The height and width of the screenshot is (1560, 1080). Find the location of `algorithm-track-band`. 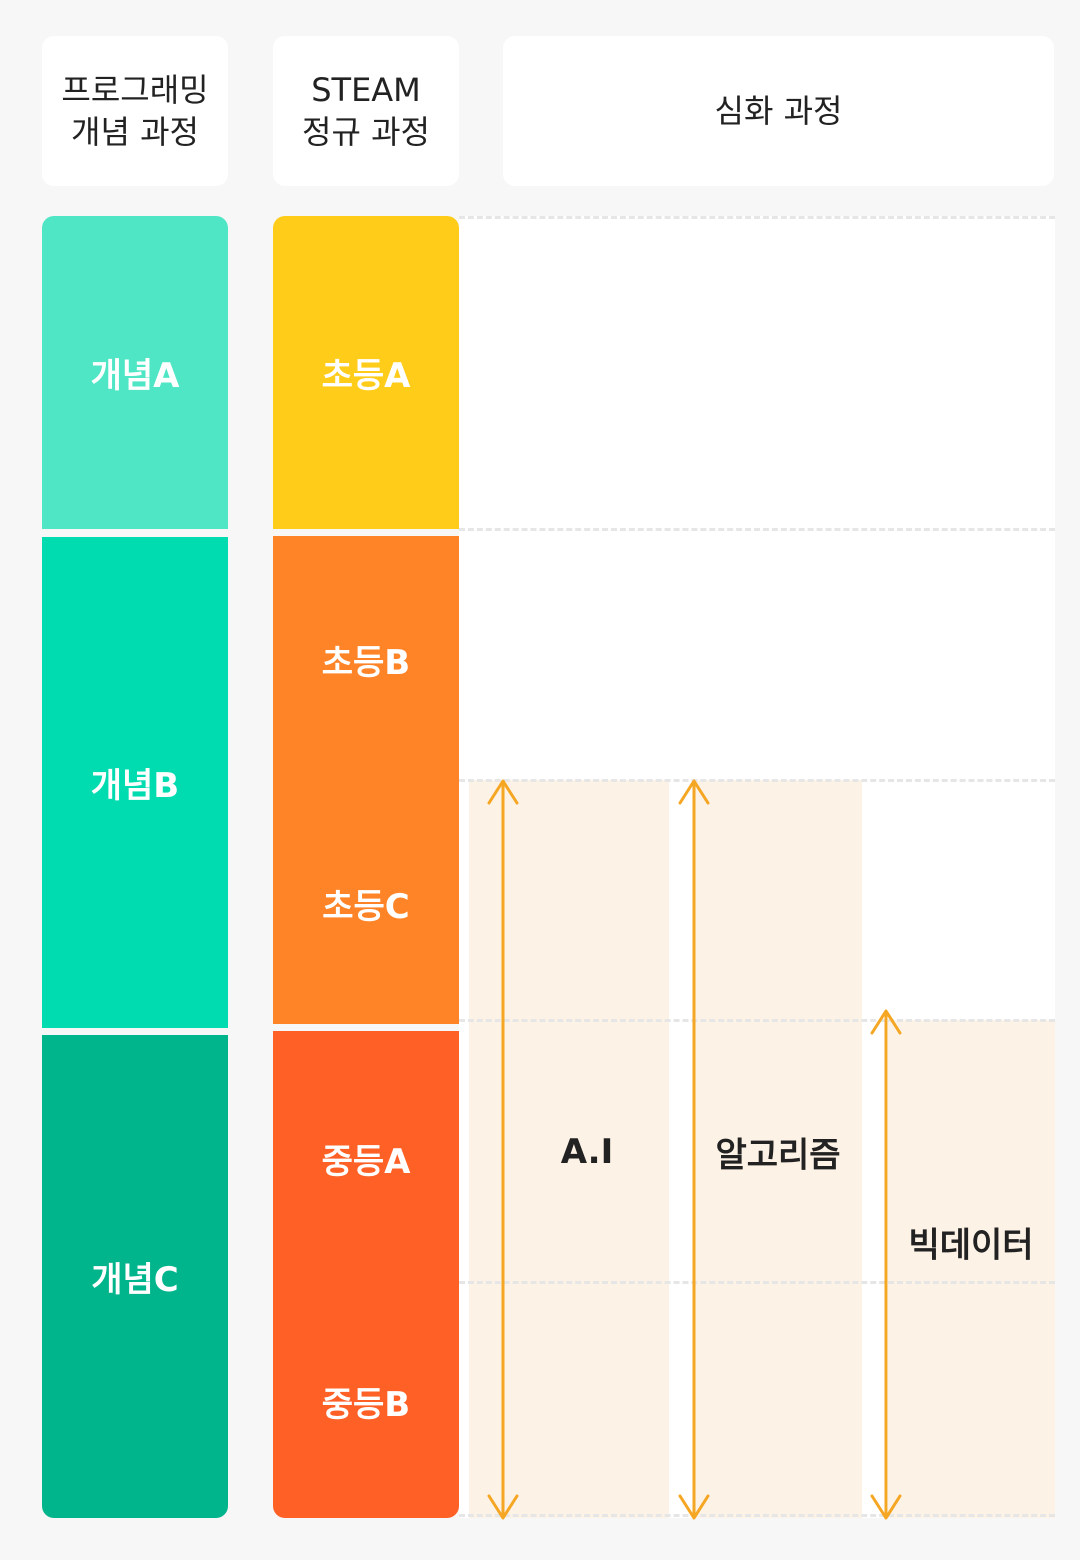

algorithm-track-band is located at coordinates (778, 1149).